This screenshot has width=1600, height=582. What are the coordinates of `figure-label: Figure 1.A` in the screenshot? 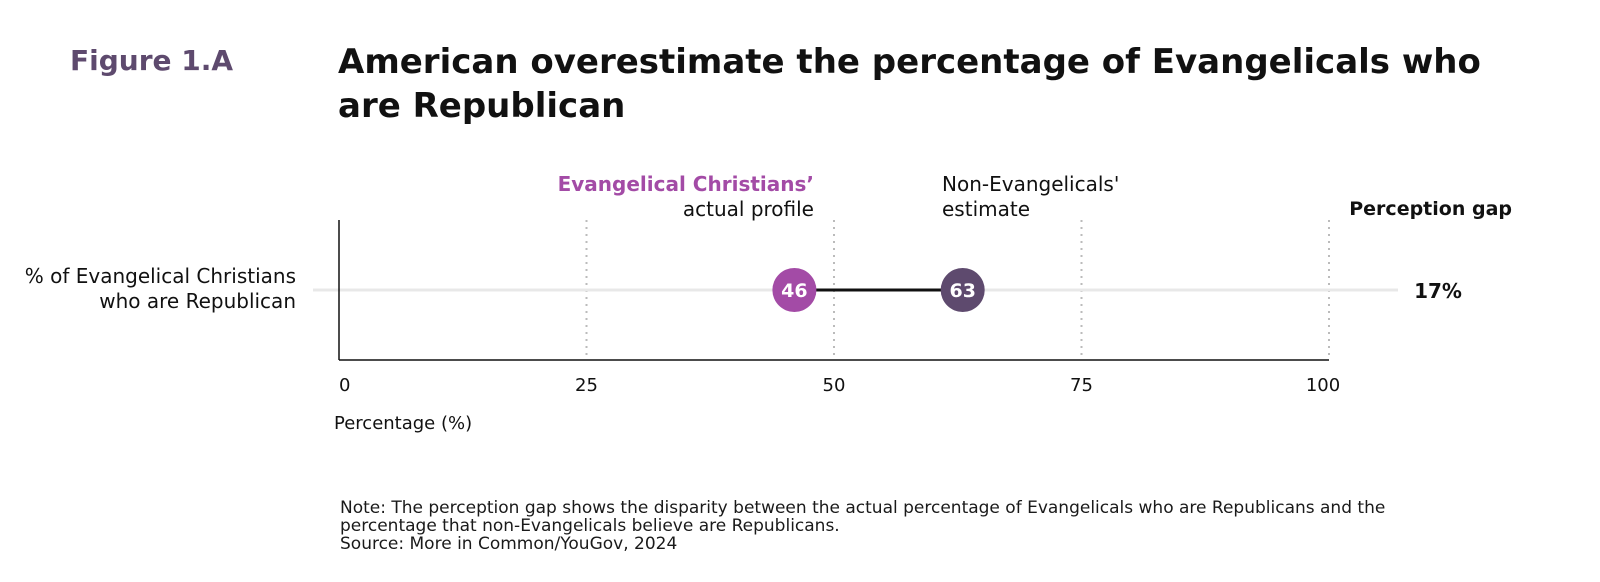 It's located at (152, 60).